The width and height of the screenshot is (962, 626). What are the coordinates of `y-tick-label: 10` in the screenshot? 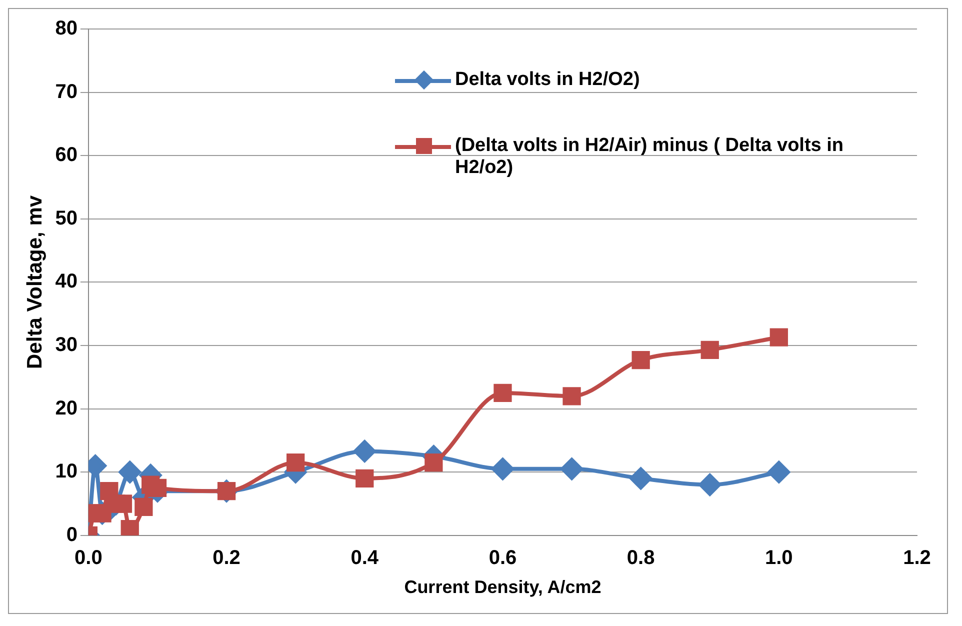 It's located at (66, 471).